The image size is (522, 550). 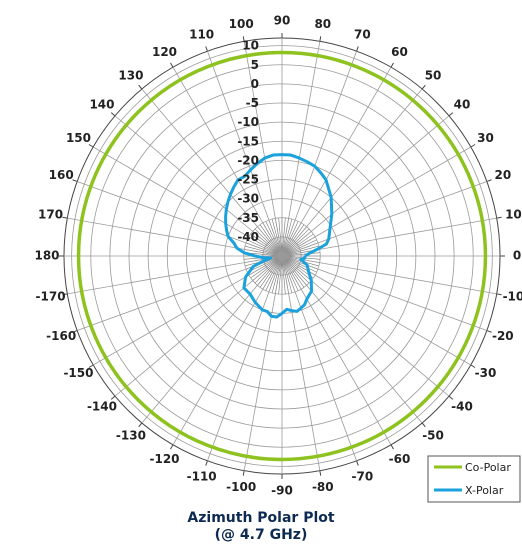 What do you see at coordinates (462, 104) in the screenshot?
I see `angle-tick-label: 40` at bounding box center [462, 104].